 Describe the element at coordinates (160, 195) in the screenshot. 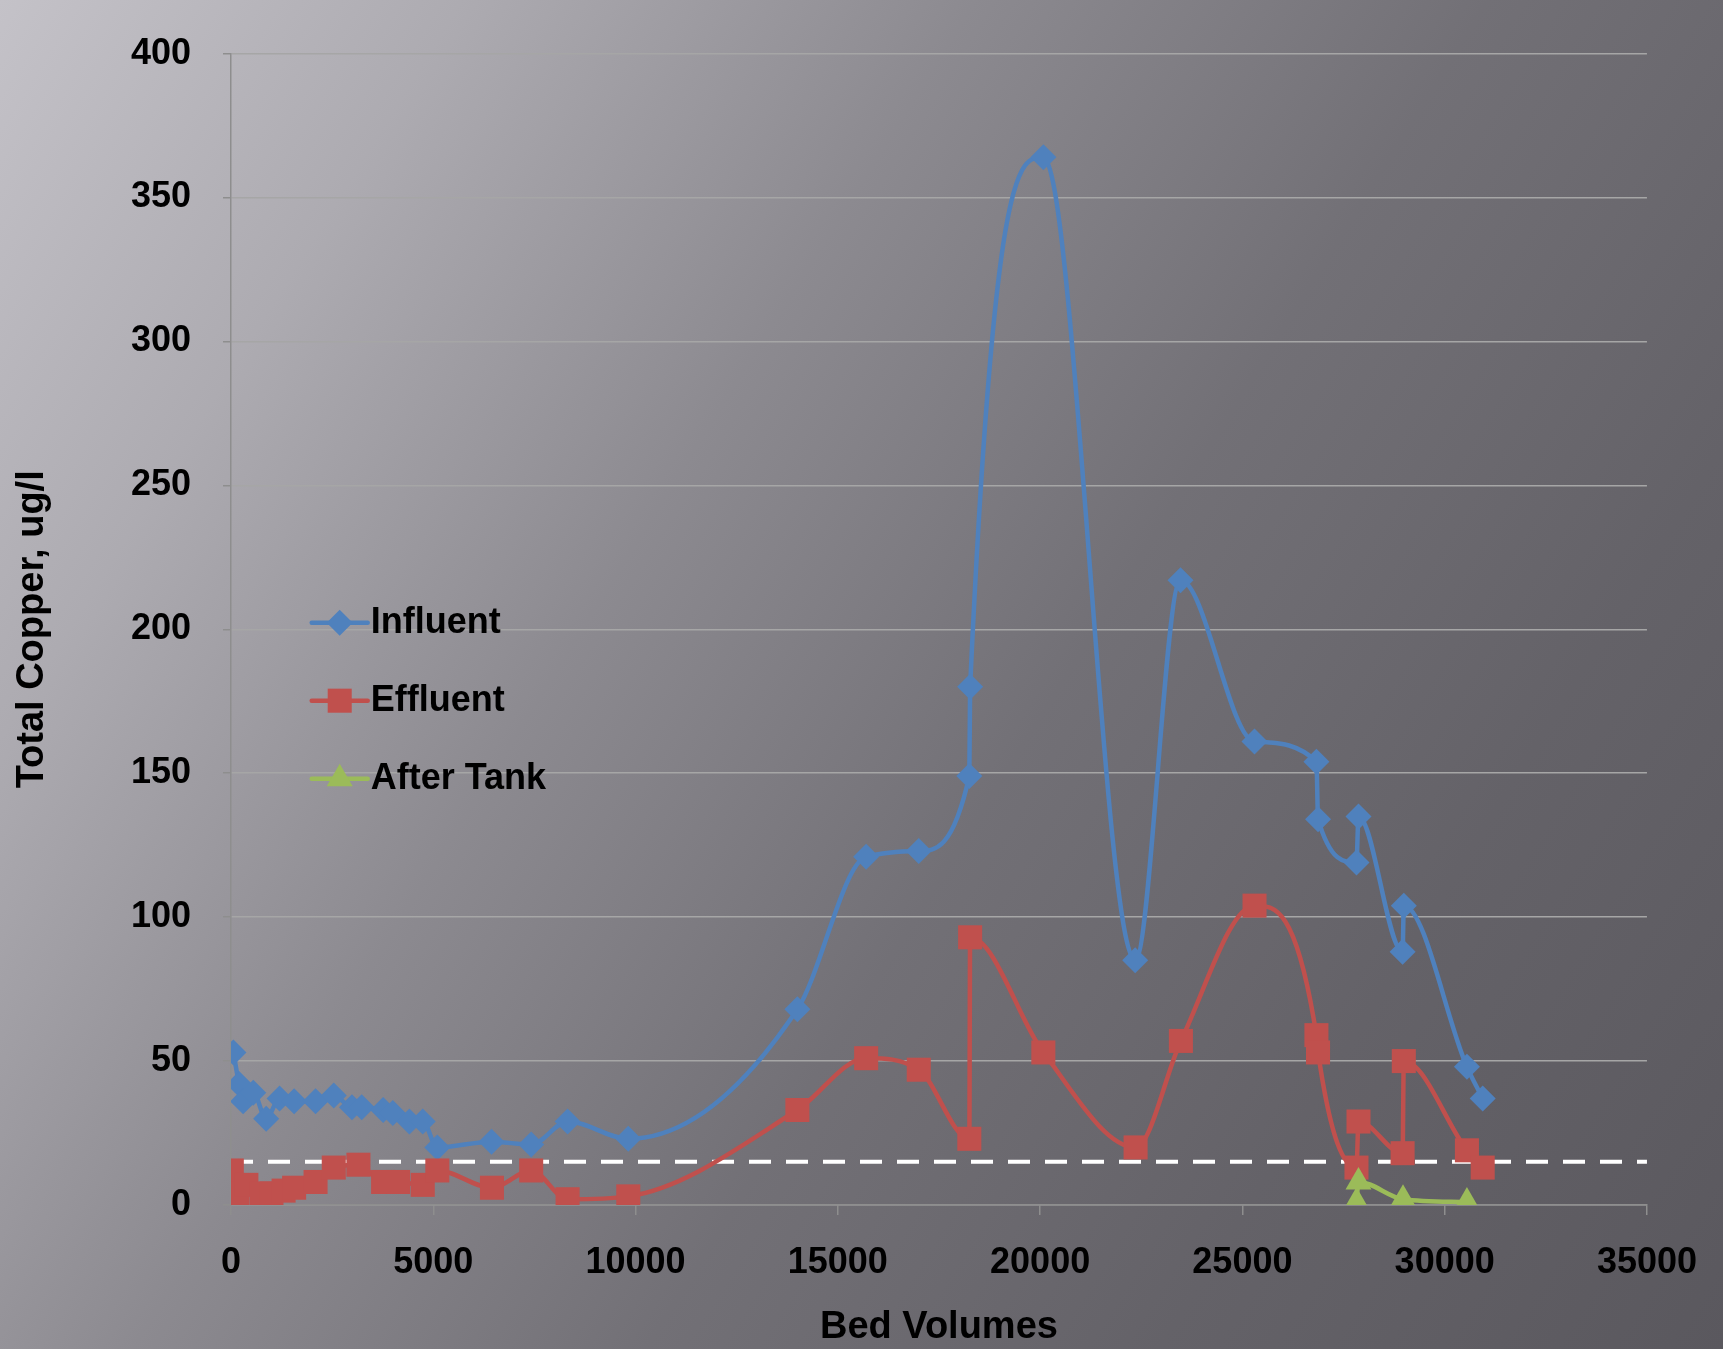

I see `y-tick-label: 350` at that location.